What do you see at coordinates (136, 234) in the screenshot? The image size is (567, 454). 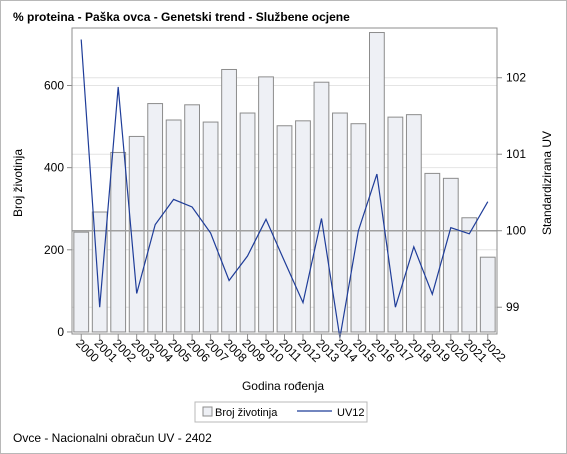 I see `bar-2003` at bounding box center [136, 234].